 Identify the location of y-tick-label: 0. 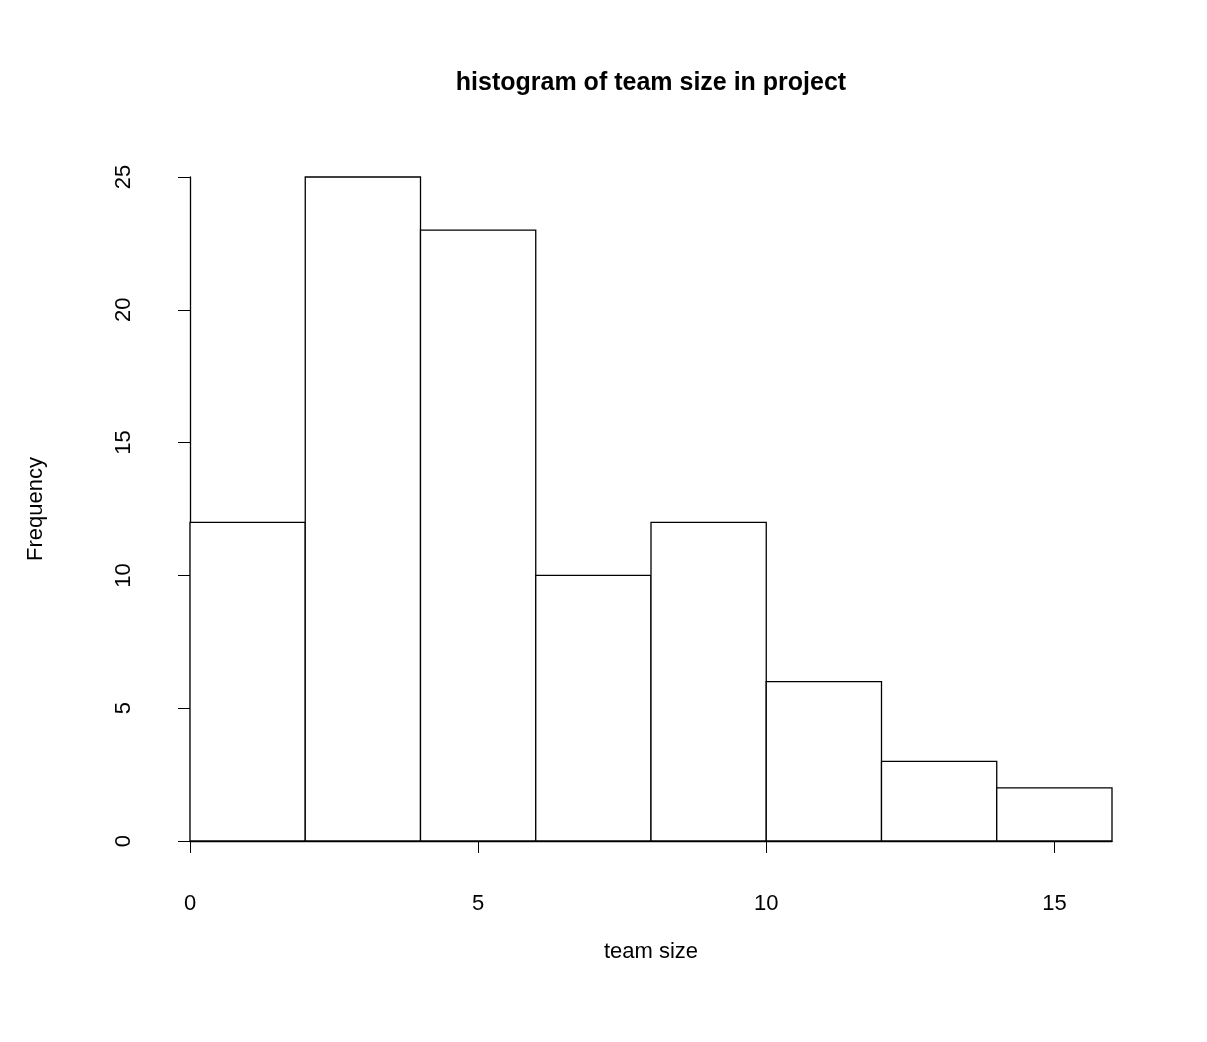
(122, 841).